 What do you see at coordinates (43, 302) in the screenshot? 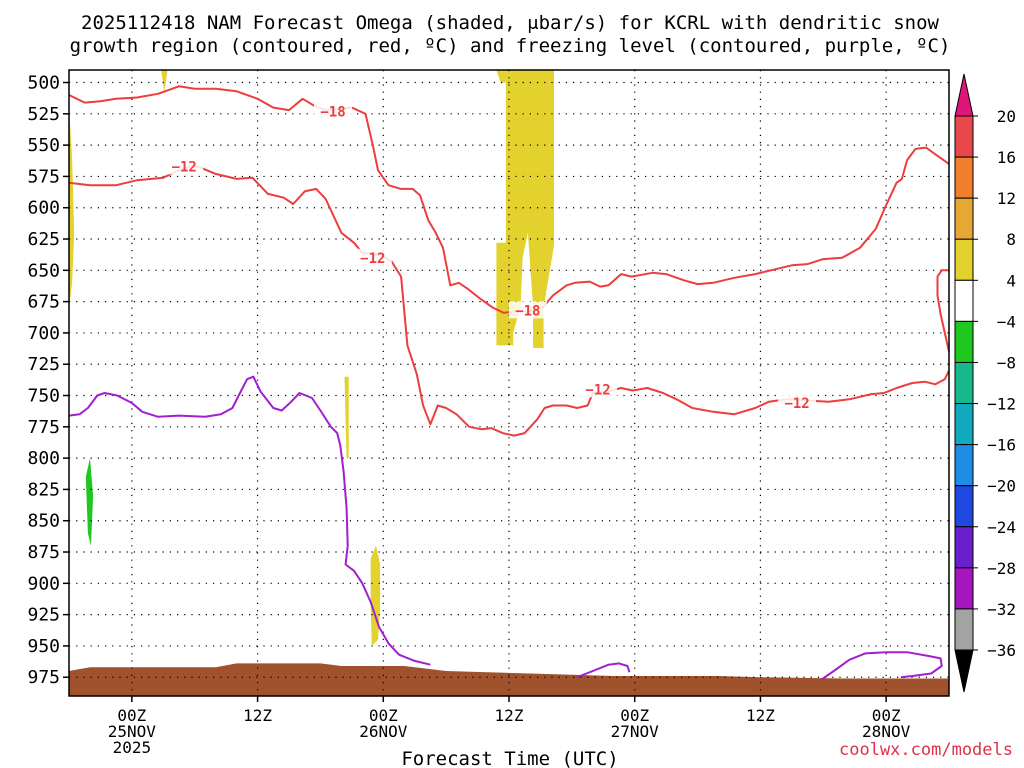
I see `y-tick-label-675: 675` at bounding box center [43, 302].